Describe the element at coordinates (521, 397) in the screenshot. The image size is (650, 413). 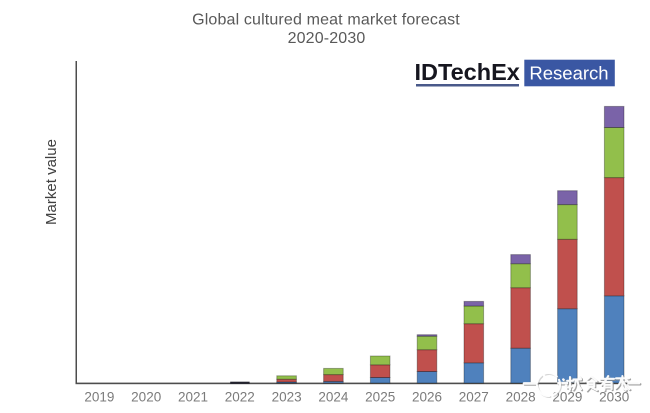
I see `svg-text: 2028` at that location.